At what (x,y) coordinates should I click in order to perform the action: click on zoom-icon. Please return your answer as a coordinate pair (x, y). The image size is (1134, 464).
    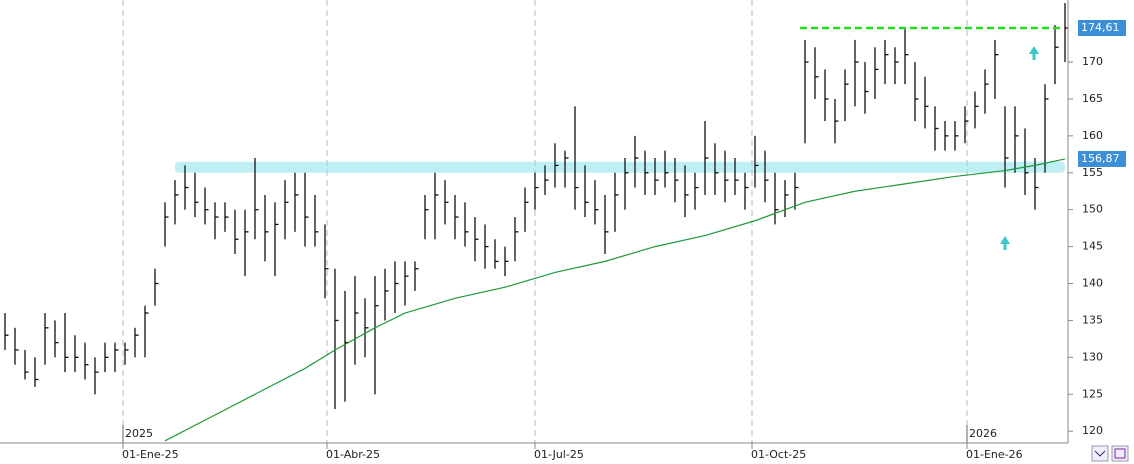
    Looking at the image, I should click on (1100, 453).